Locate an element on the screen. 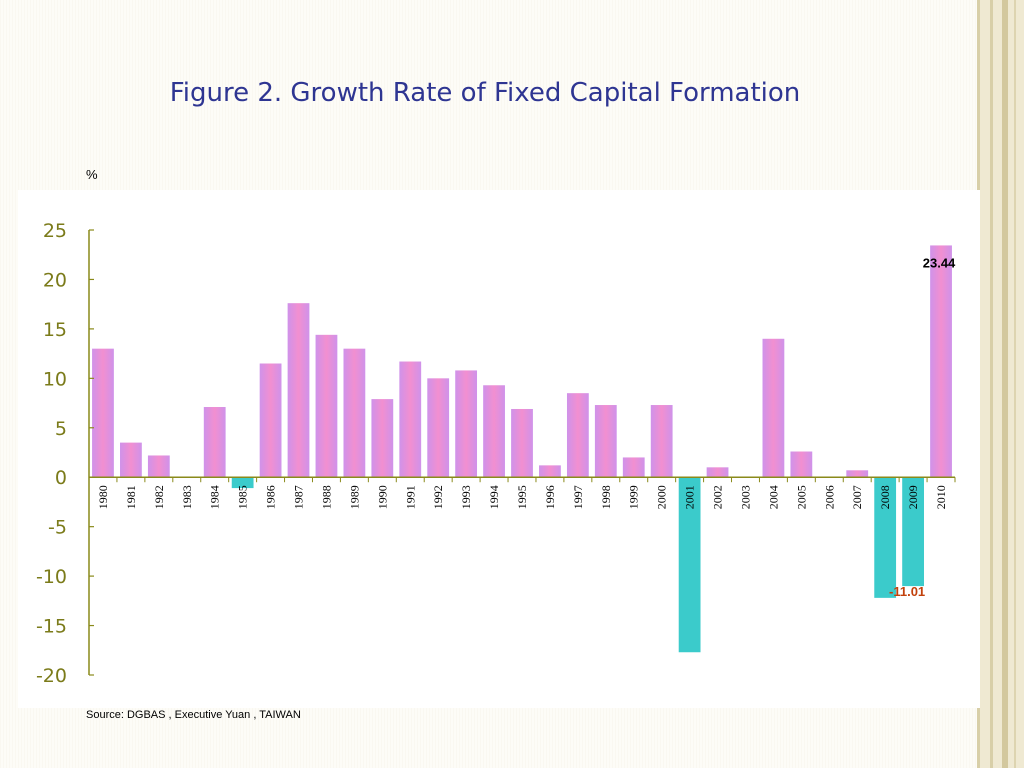 The width and height of the screenshot is (1024, 768). x-tick-label-1993: 1993 is located at coordinates (466, 497).